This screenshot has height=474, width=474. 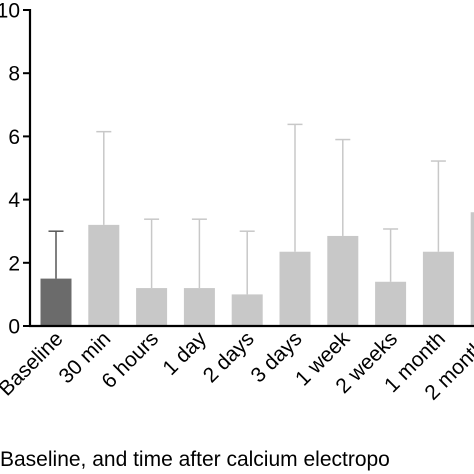 I want to click on y-tick-label-3: 6, so click(x=14, y=137).